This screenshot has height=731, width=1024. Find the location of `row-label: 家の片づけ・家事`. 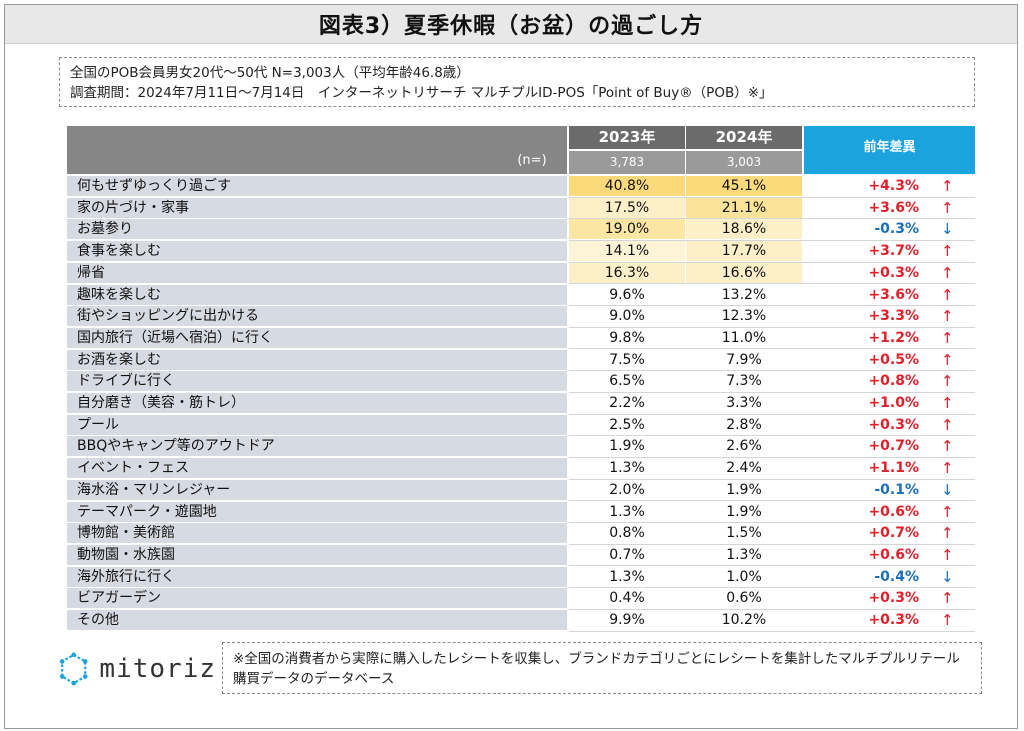

row-label: 家の片づけ・家事 is located at coordinates (317, 207).